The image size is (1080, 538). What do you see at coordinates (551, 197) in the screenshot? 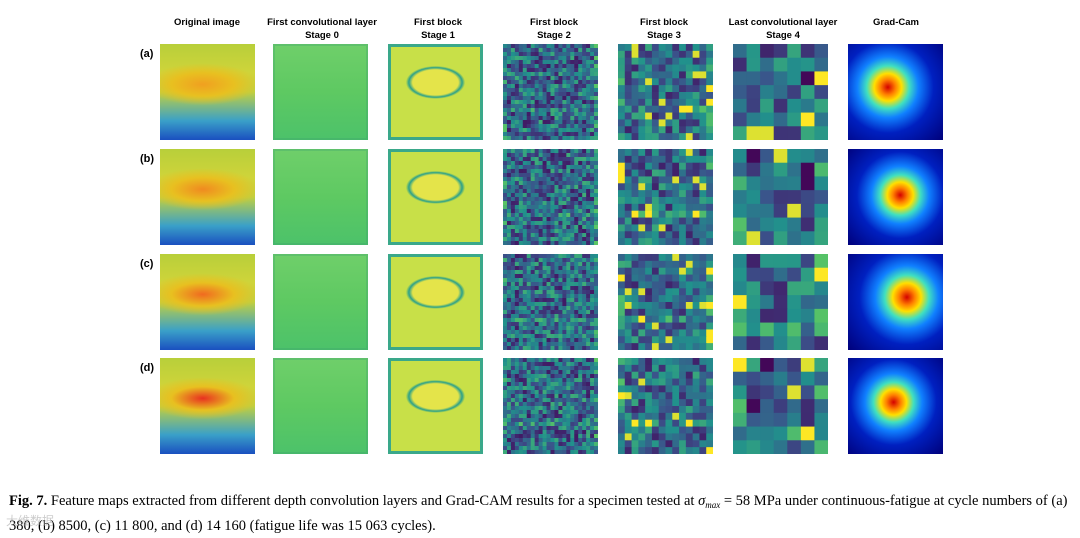
I see `panel-b-stage2` at bounding box center [551, 197].